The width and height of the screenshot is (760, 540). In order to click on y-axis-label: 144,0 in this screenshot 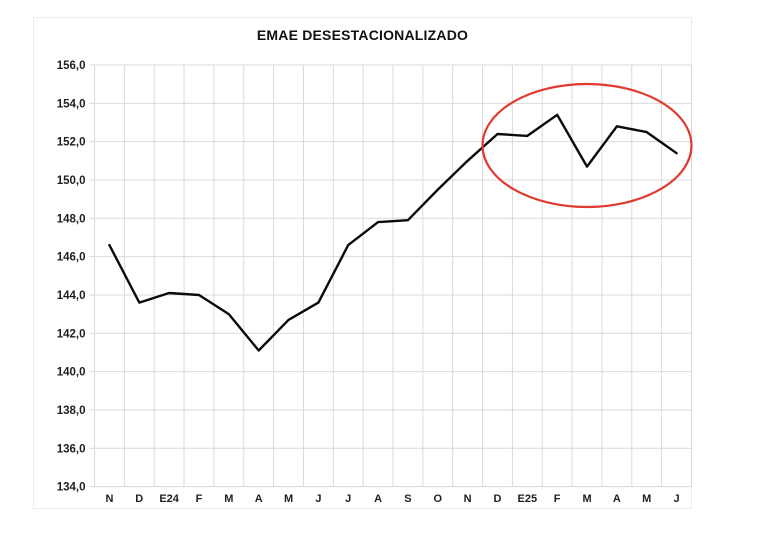, I will do `click(71, 296)`.